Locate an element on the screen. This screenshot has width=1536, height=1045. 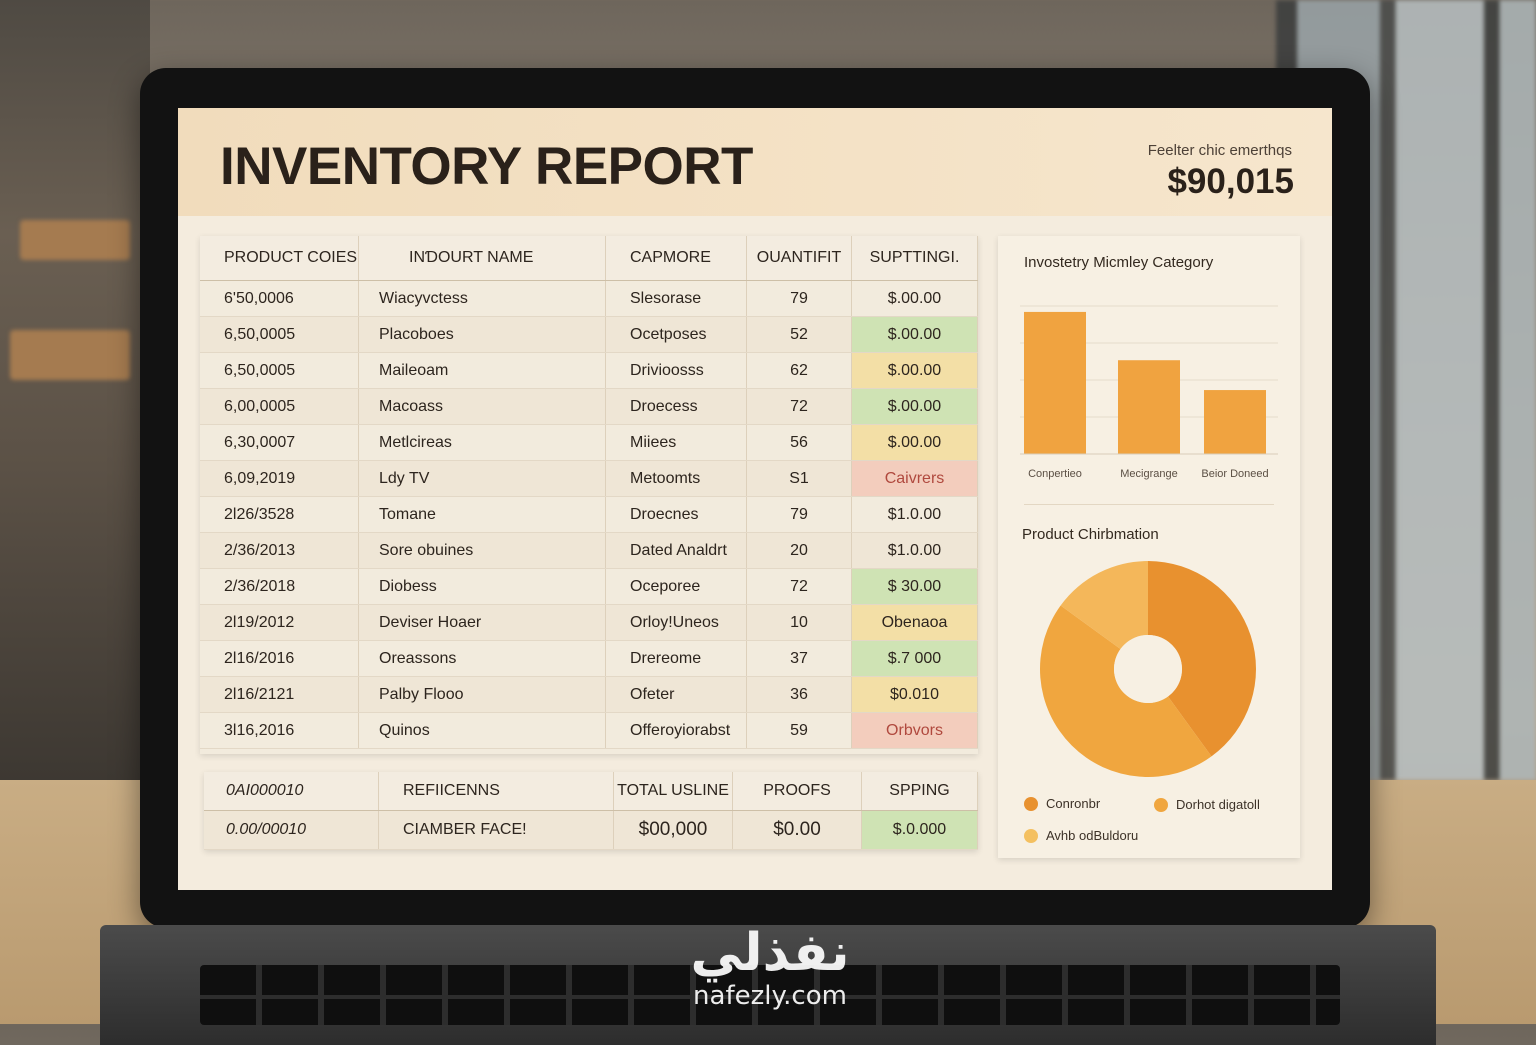
cell-amount: $1.0.00 is located at coordinates (914, 550).